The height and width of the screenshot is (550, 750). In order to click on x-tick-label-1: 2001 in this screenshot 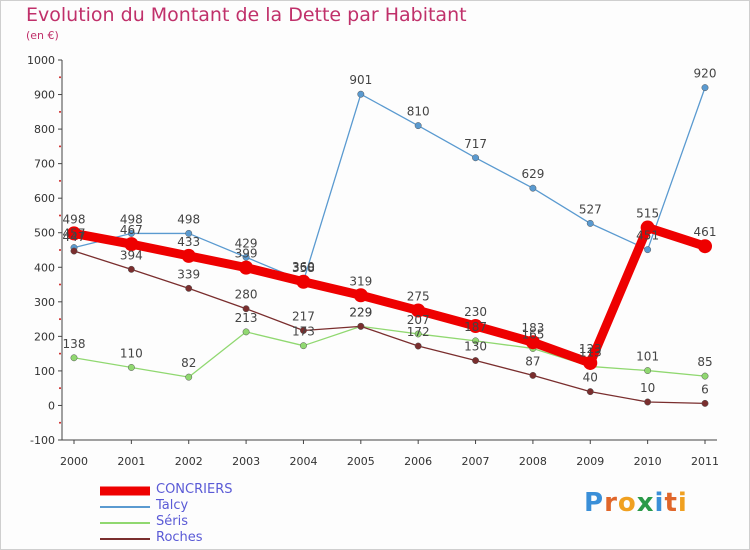, I will do `click(131, 461)`.